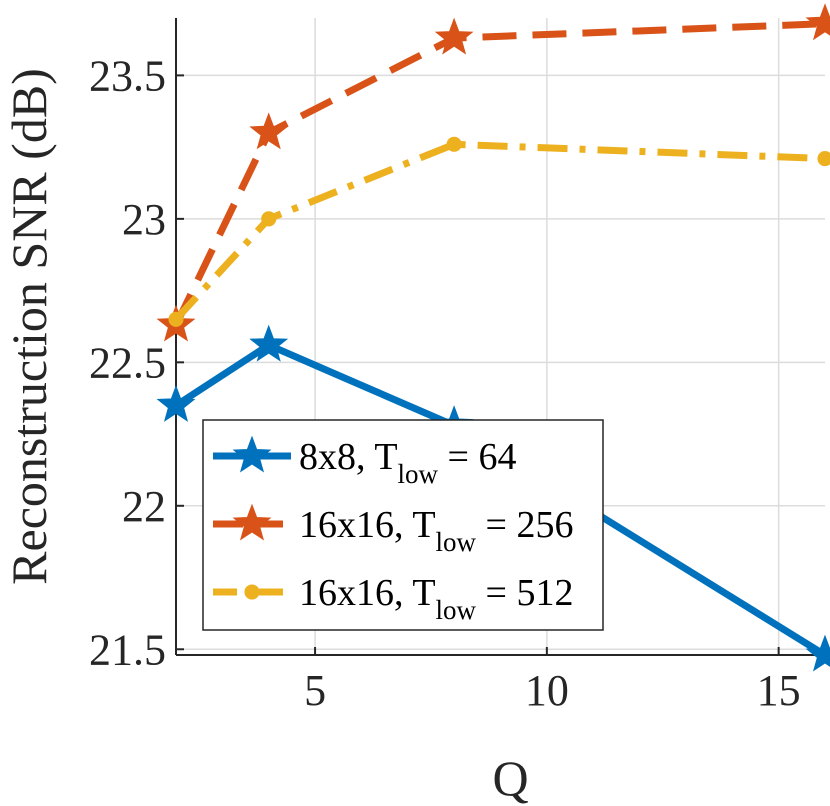  What do you see at coordinates (127, 649) in the screenshot?
I see `y-tick-label: 21.5` at bounding box center [127, 649].